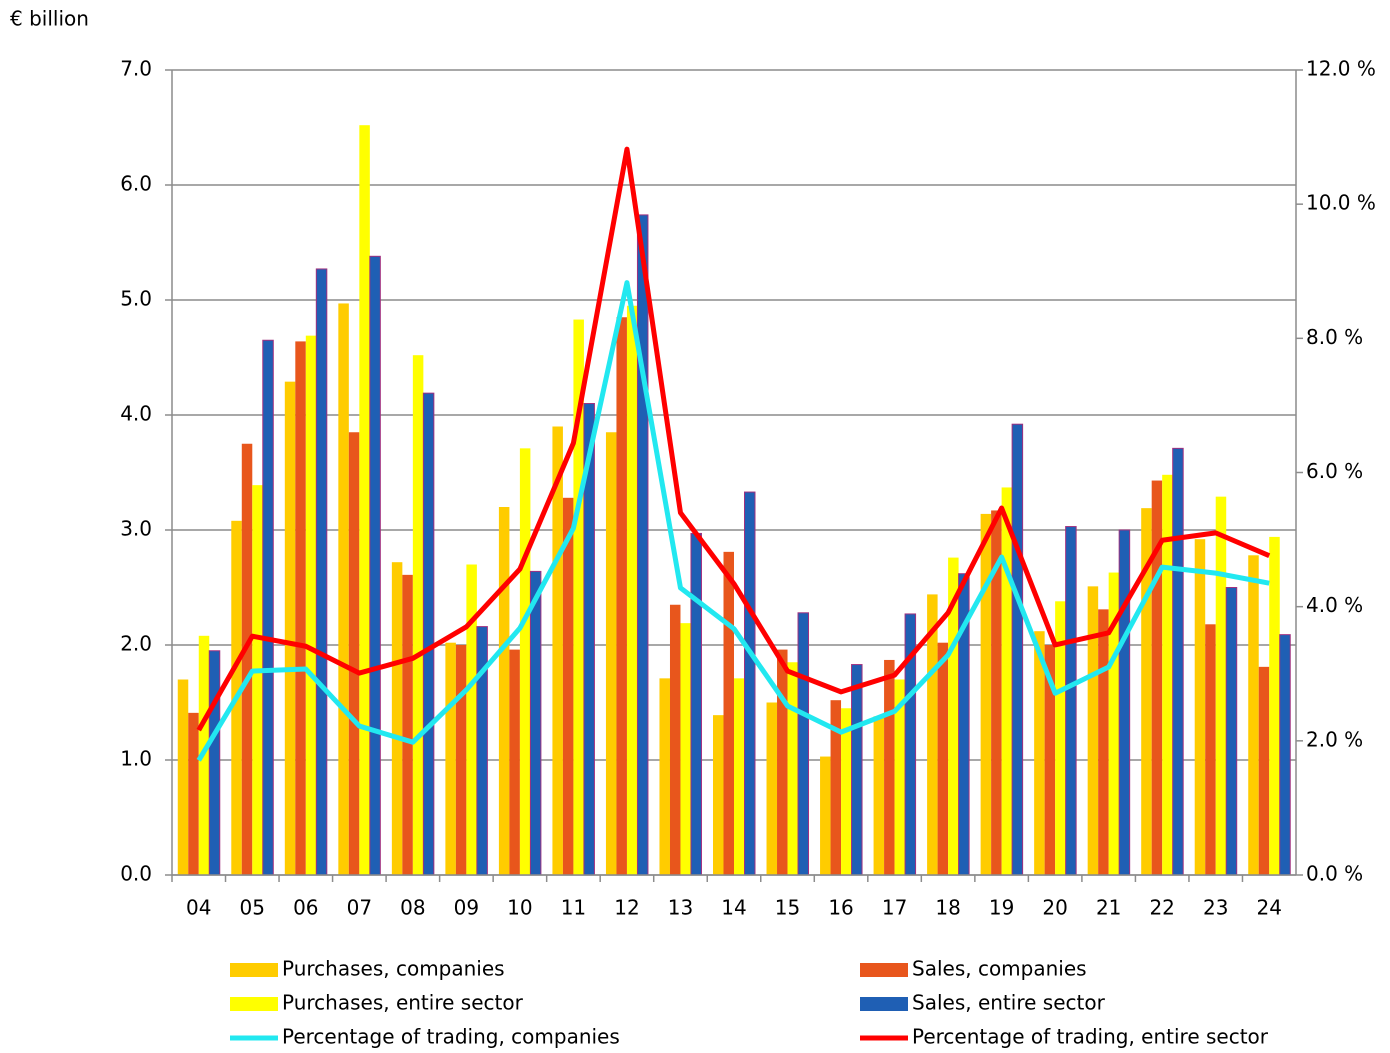 This screenshot has height=1053, width=1390. Describe the element at coordinates (1334, 739) in the screenshot. I see `y2-tick-label: 2.0 %` at that location.